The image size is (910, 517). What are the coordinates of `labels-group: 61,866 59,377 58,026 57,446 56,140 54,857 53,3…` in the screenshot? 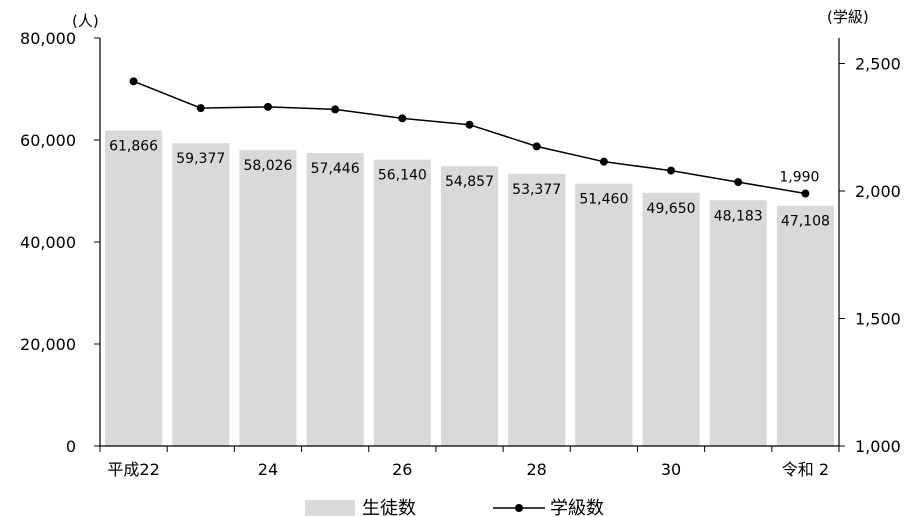 It's located at (469, 183).